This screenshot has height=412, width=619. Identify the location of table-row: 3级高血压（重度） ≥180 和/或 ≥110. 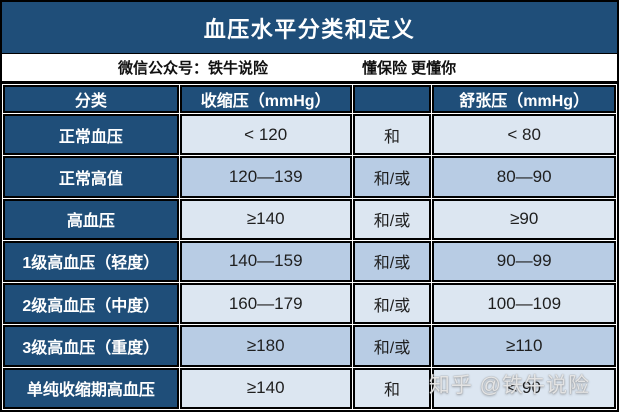
(309, 346).